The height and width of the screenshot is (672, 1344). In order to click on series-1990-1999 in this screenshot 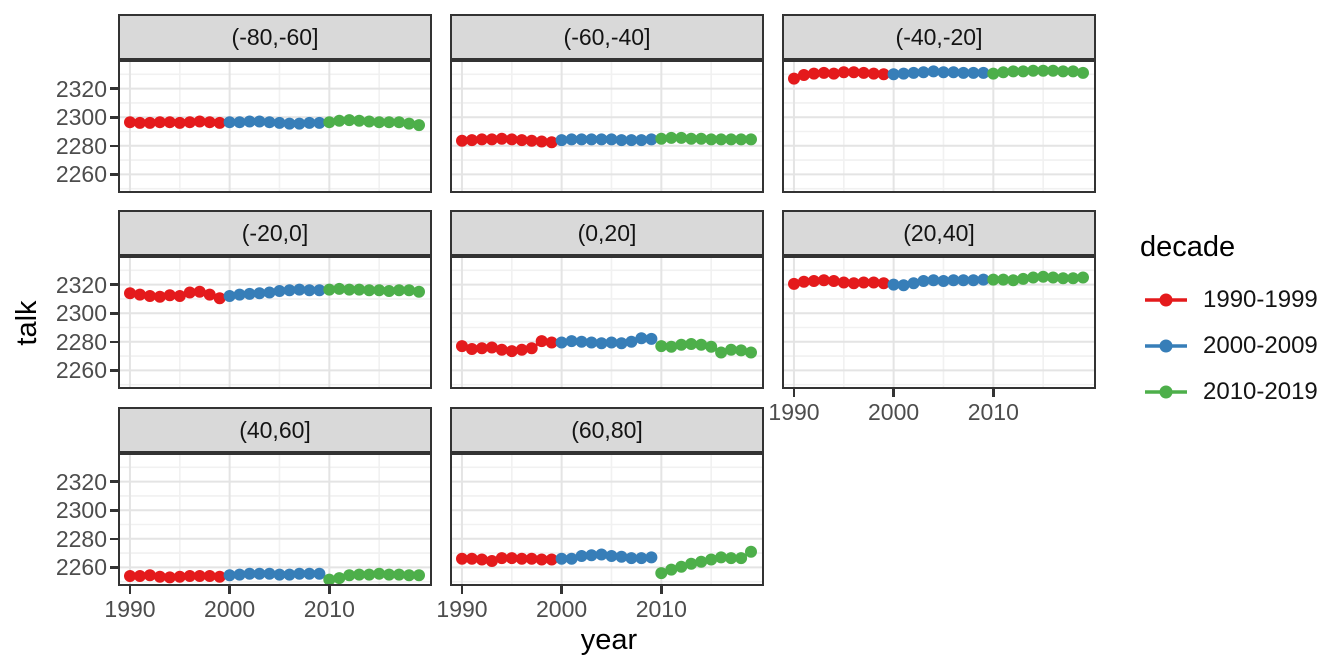, I will do `click(839, 75)`.